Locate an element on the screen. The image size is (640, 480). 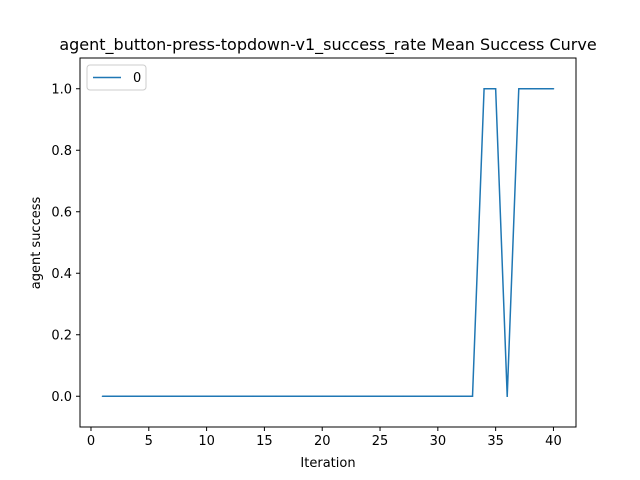
legend-label: 0 is located at coordinates (137, 78).